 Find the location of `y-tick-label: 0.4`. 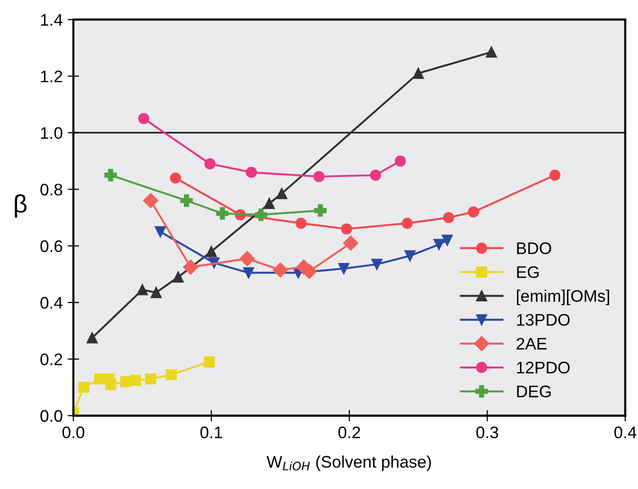

y-tick-label: 0.4 is located at coordinates (51, 302).